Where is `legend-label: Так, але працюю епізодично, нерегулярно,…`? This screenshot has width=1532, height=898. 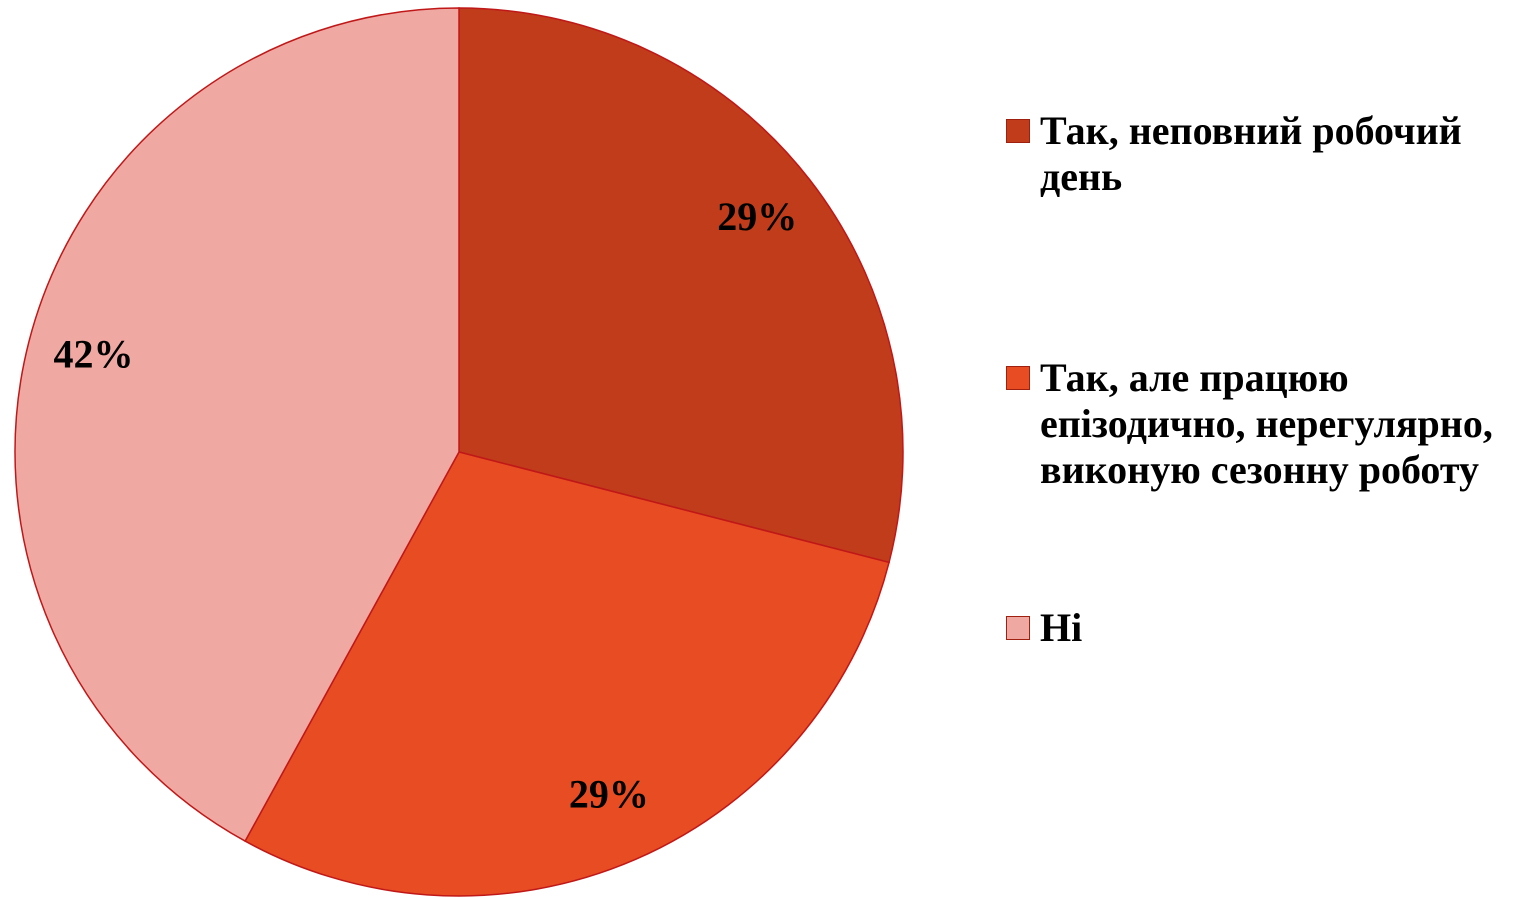 legend-label: Так, але працюю епізодично, нерегулярно,… is located at coordinates (1266, 423).